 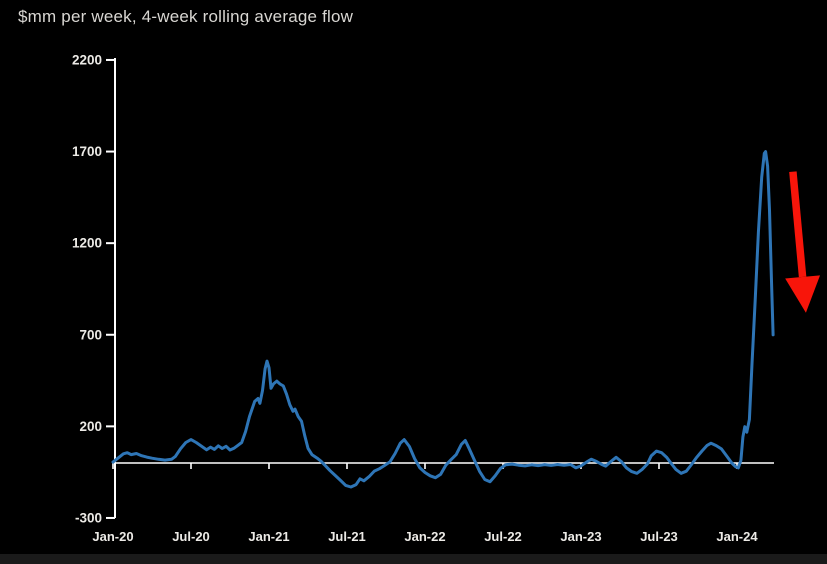 I want to click on x-tick-label: Jan-21, so click(x=268, y=536).